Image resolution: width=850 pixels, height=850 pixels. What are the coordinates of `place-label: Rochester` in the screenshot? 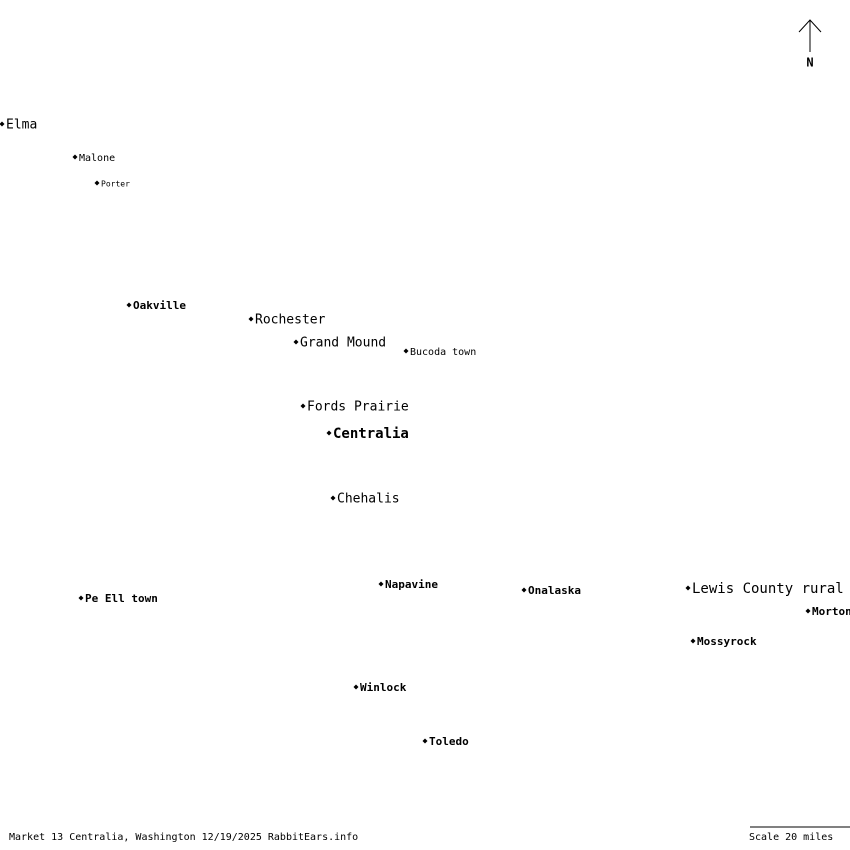 It's located at (290, 320).